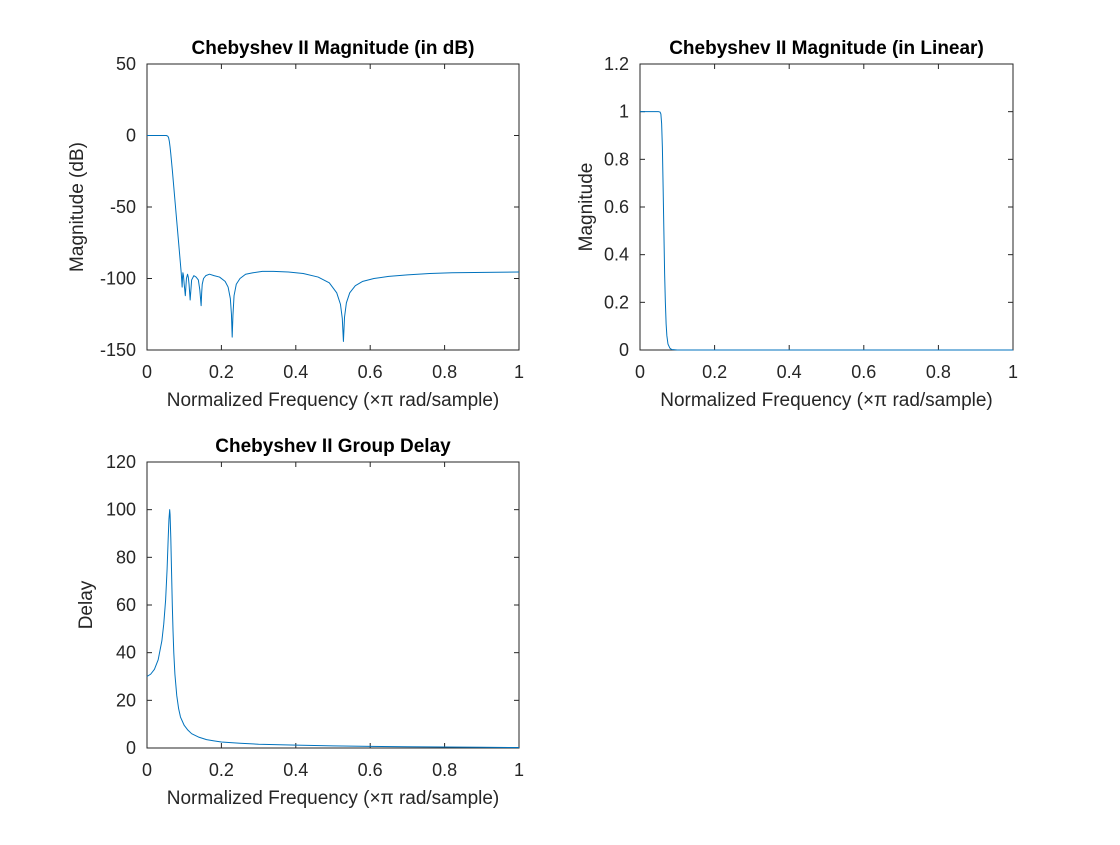 This screenshot has width=1120, height=845. Describe the element at coordinates (616, 255) in the screenshot. I see `y-tick-label: 0.4` at that location.